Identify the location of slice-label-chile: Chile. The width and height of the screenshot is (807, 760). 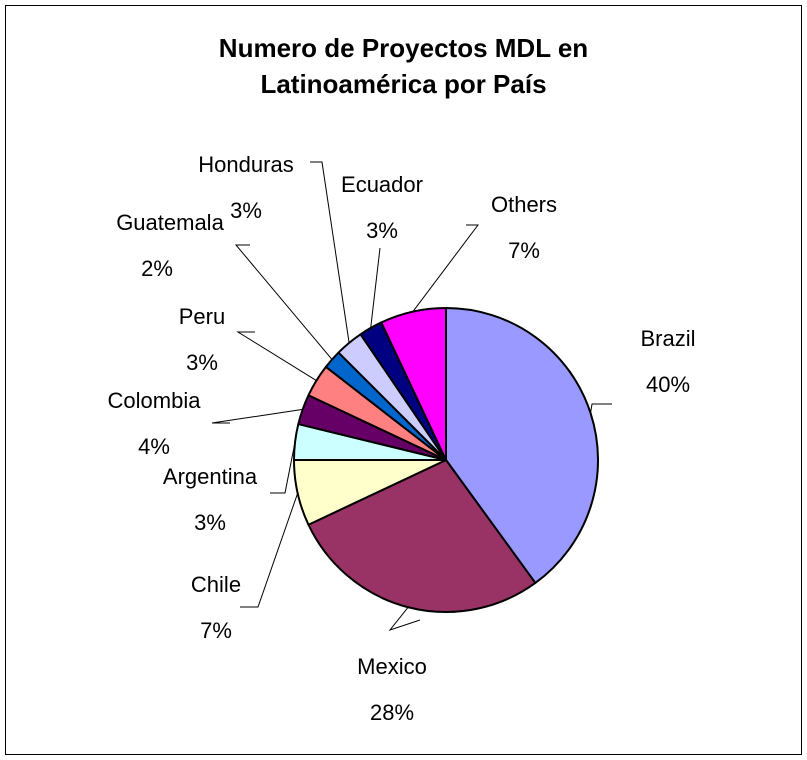
(216, 584).